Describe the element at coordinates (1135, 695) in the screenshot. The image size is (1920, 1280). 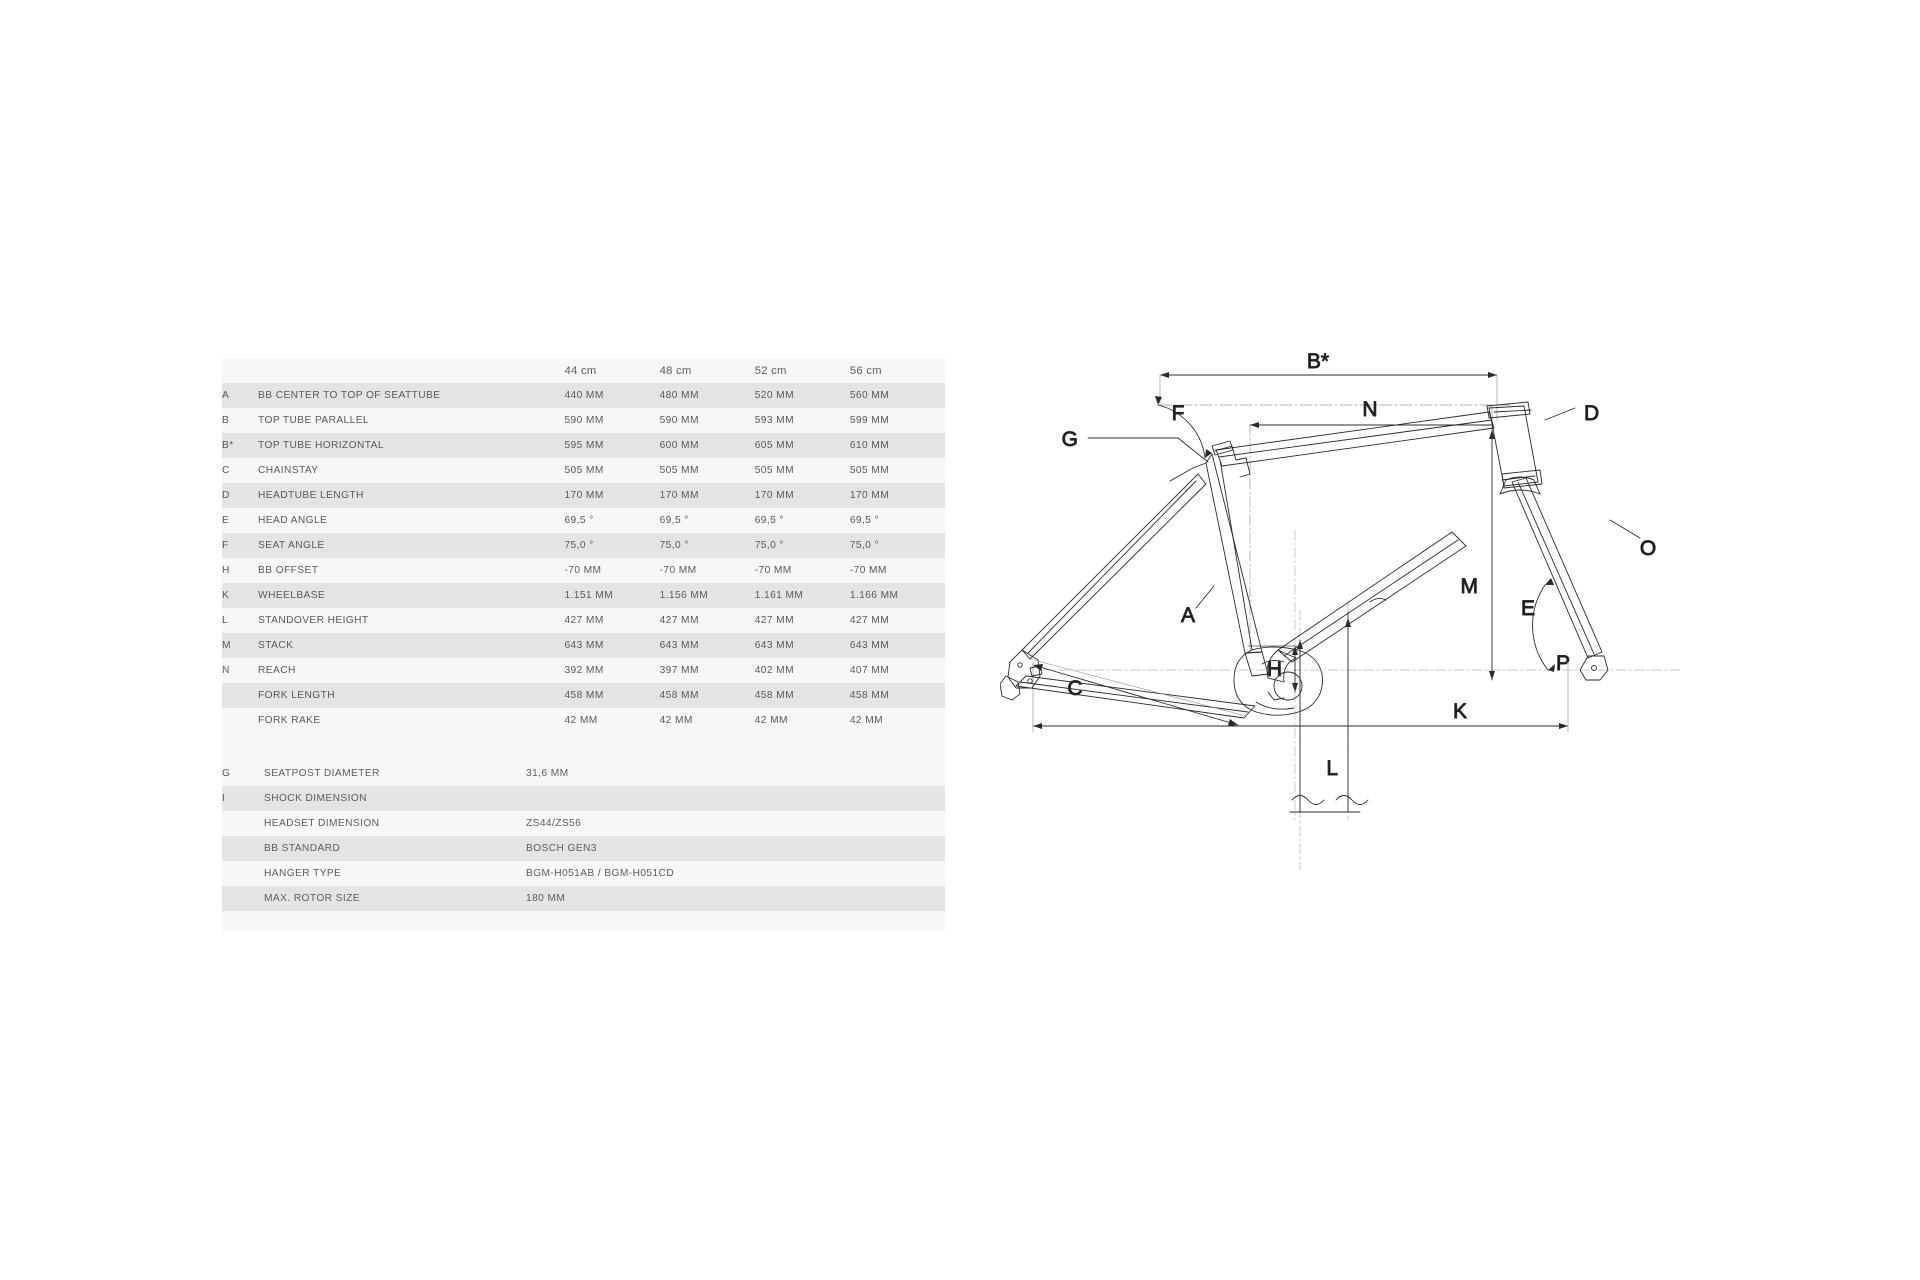
I see `dimension-c` at that location.